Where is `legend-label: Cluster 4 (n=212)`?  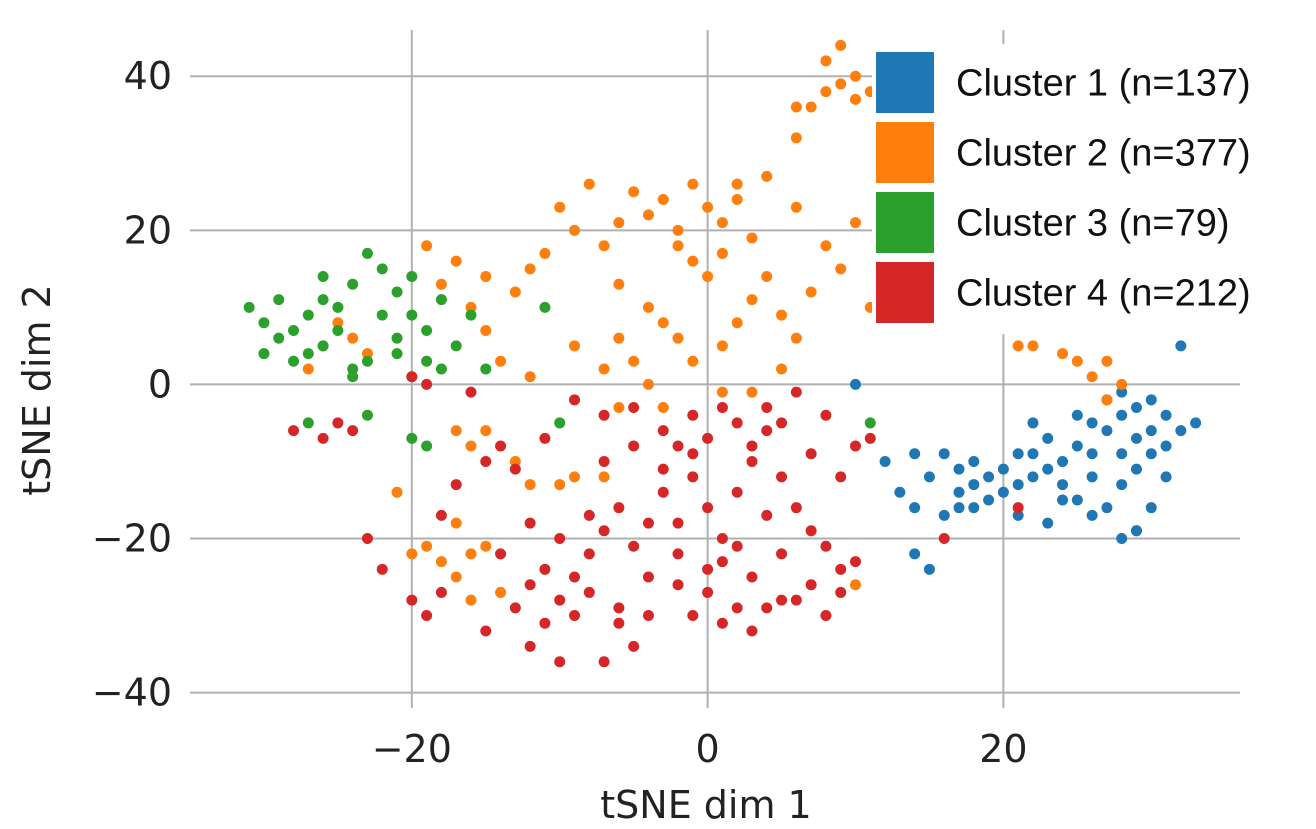 legend-label: Cluster 4 (n=212) is located at coordinates (1103, 294).